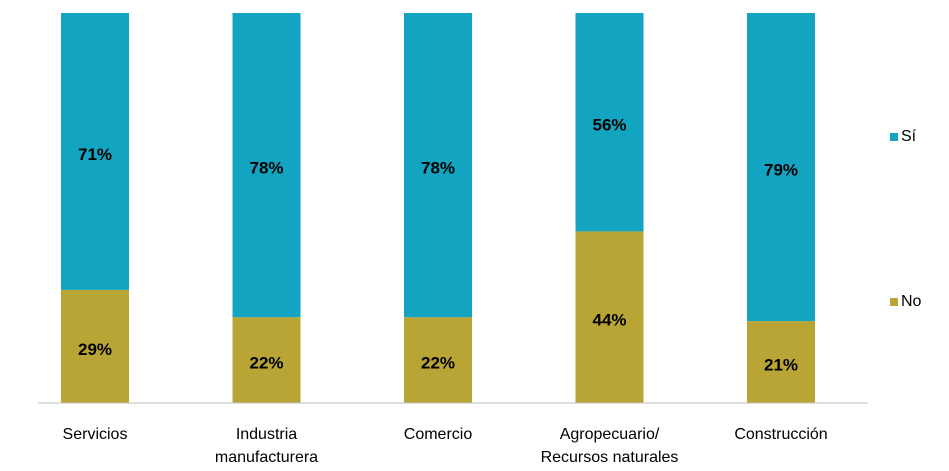 The width and height of the screenshot is (949, 471). Describe the element at coordinates (609, 320) in the screenshot. I see `value-label: 44%` at that location.